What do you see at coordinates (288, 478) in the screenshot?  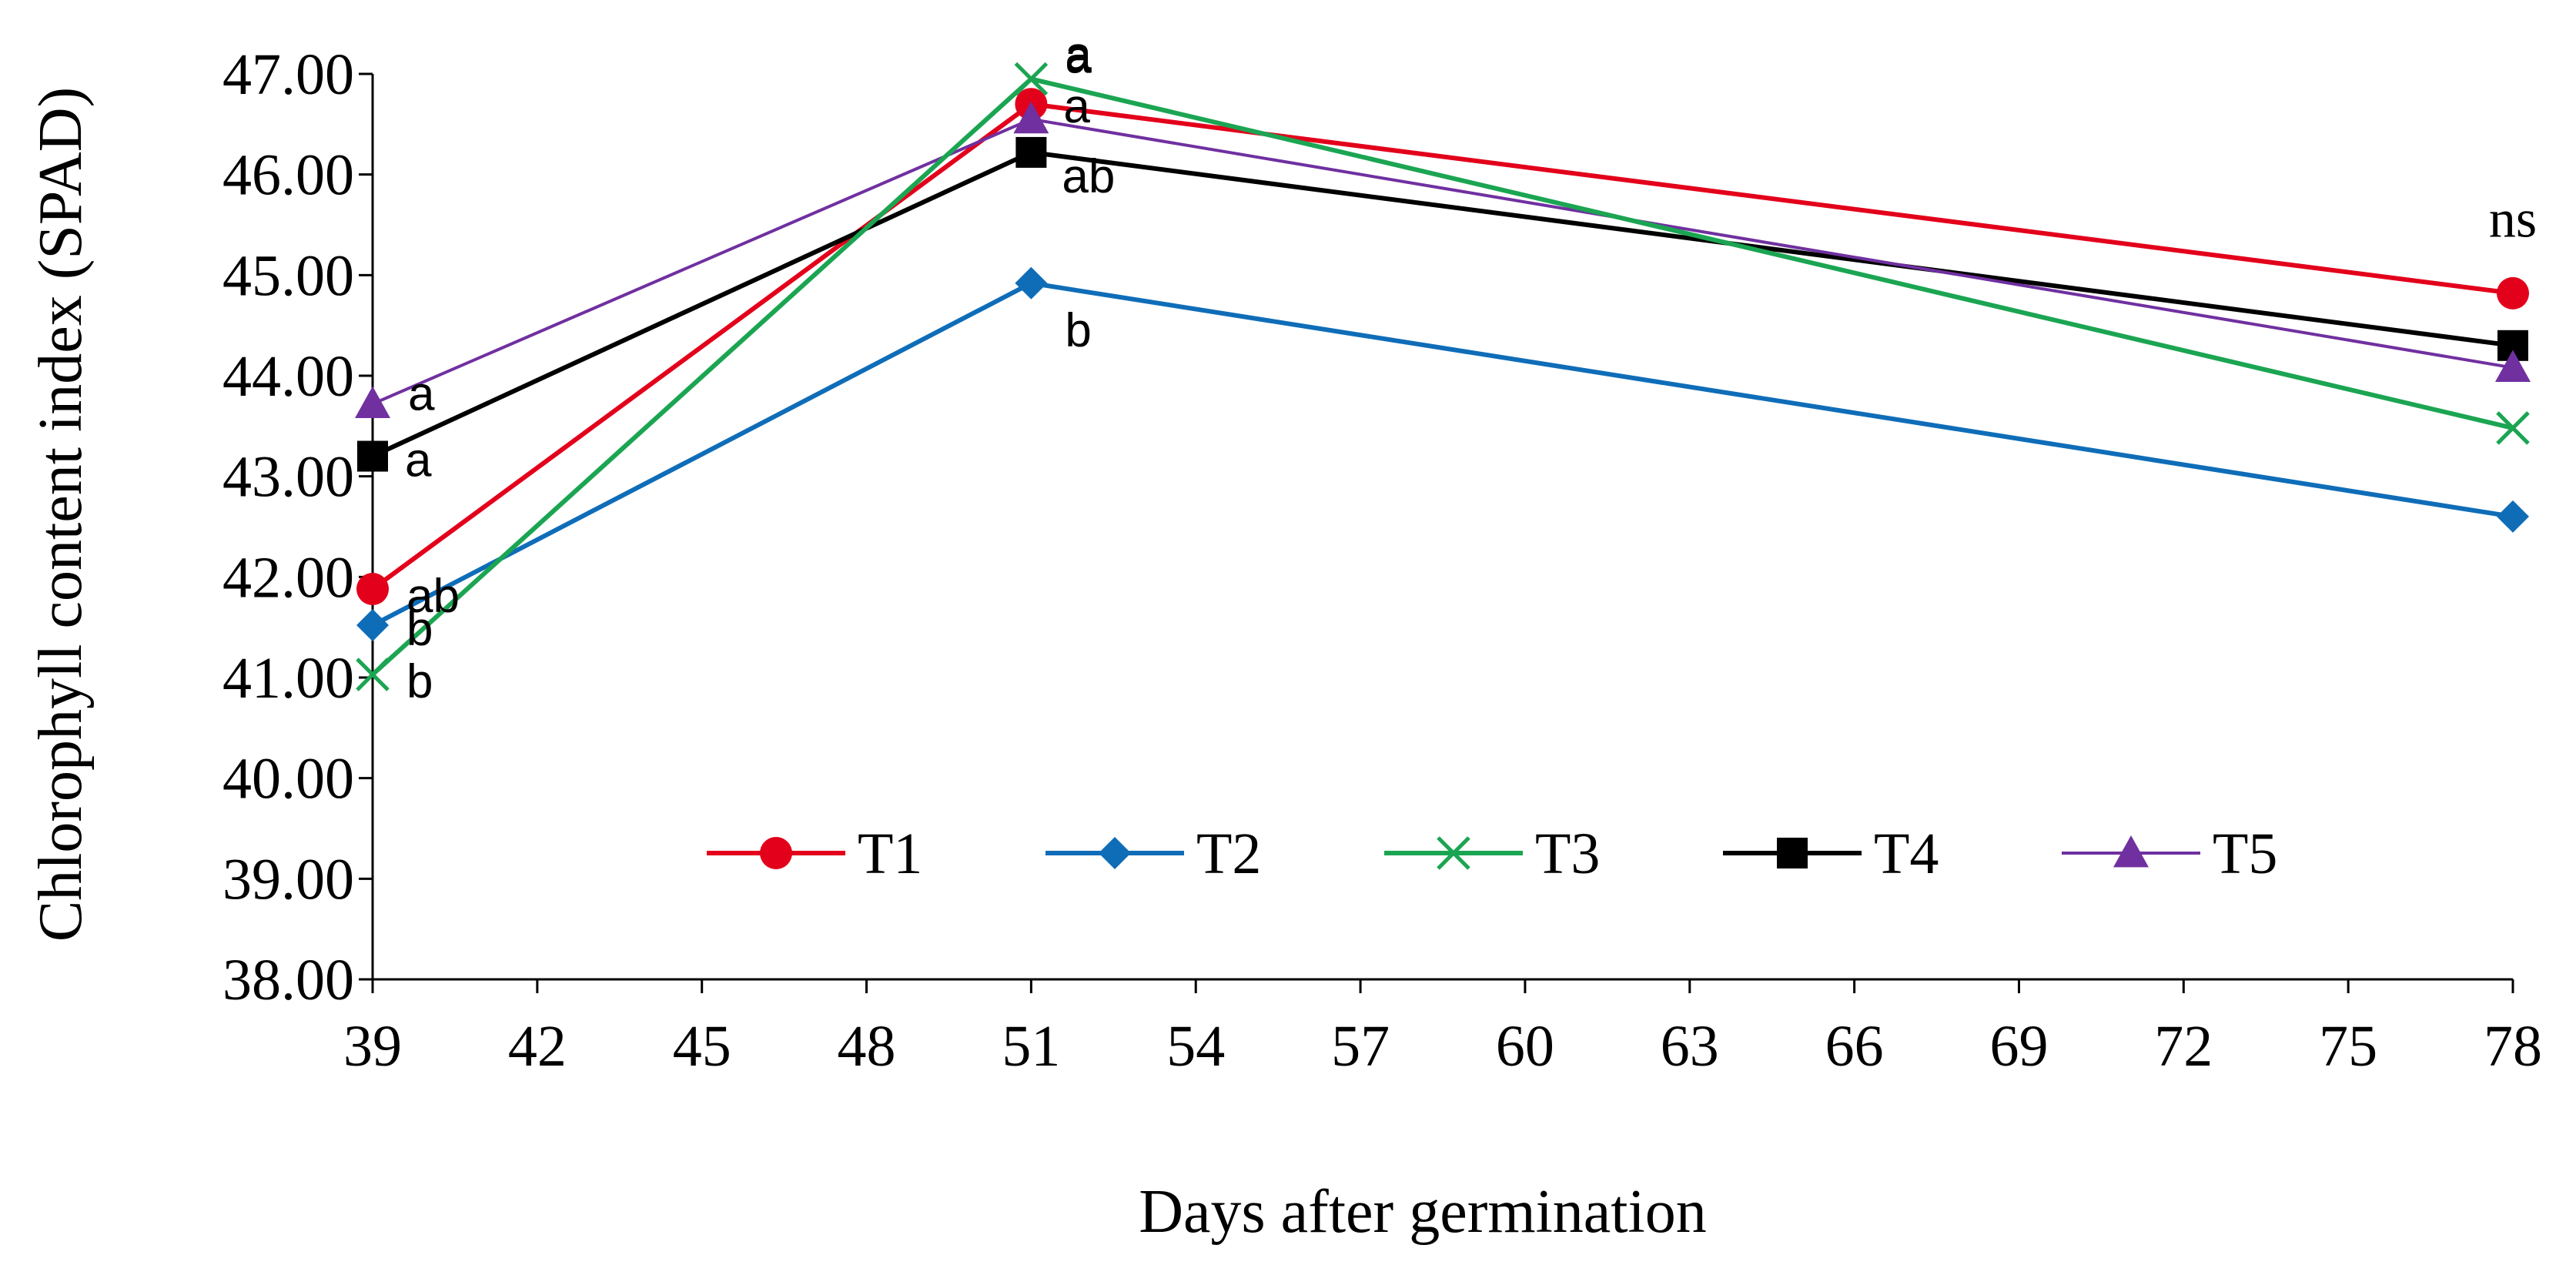 I see `y-tick-label: 43.00` at bounding box center [288, 478].